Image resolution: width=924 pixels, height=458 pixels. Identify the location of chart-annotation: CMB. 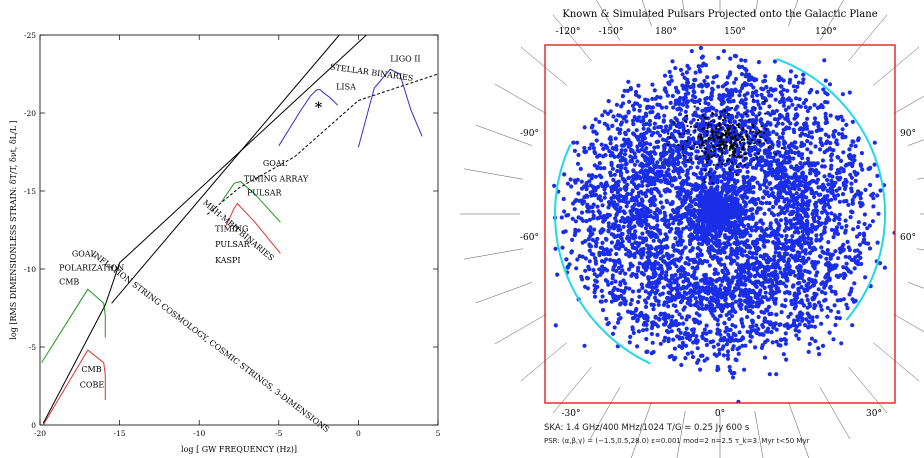
(91, 369).